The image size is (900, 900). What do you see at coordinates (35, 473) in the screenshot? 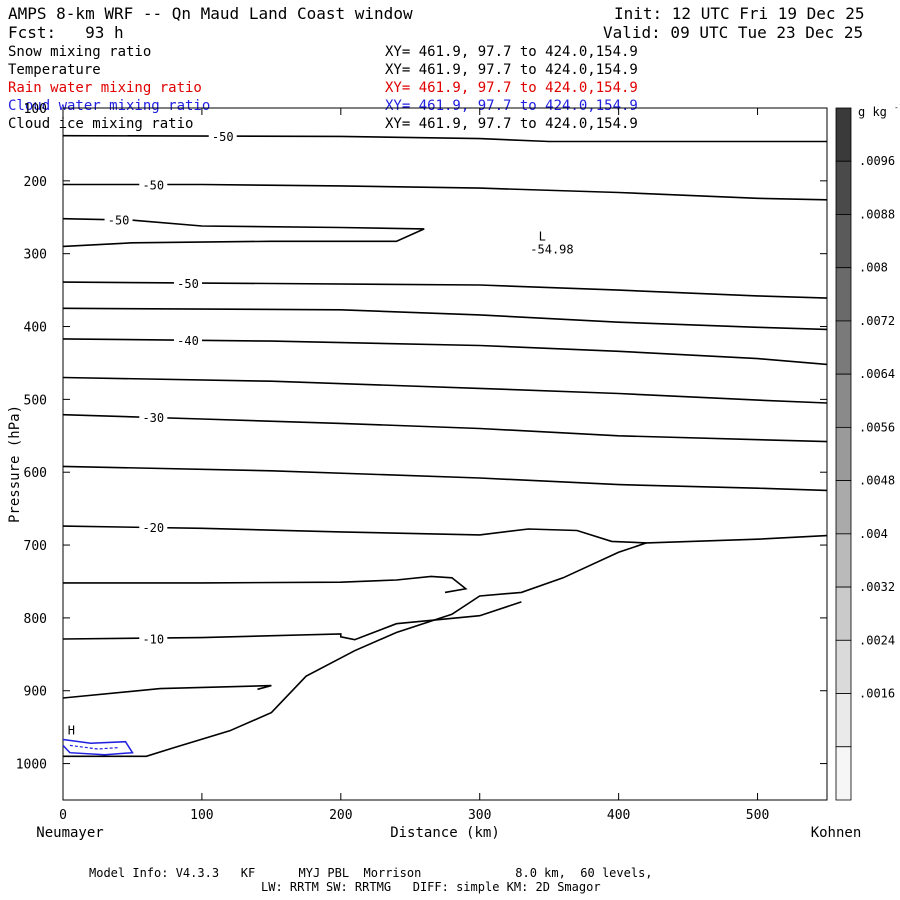
I see `y-tick-label: 600` at bounding box center [35, 473].